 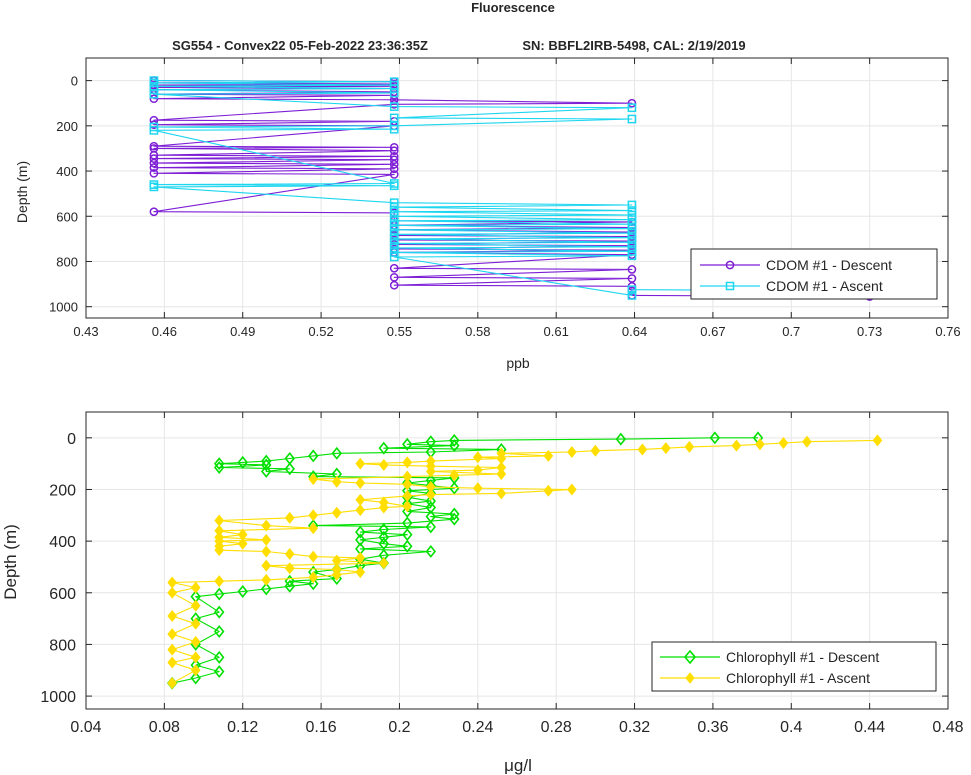 What do you see at coordinates (10, 562) in the screenshot?
I see `chlorophyll-y-axis-label: Depth (m)` at bounding box center [10, 562].